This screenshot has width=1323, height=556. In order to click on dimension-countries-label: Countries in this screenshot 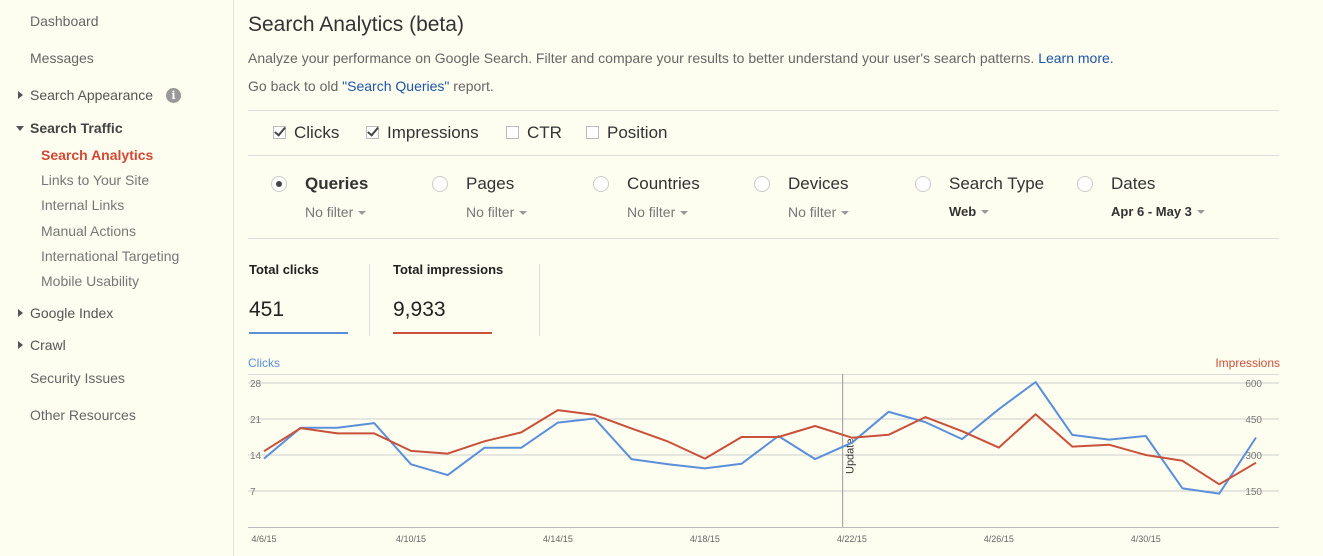, I will do `click(663, 183)`.